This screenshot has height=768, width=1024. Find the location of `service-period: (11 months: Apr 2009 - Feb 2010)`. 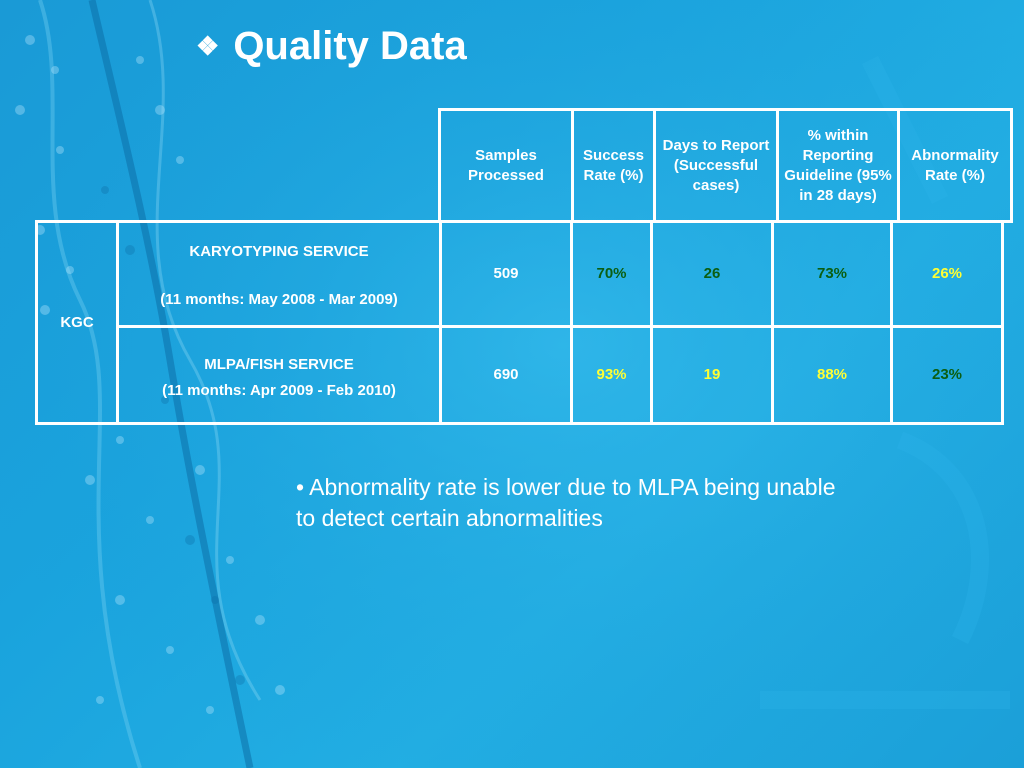

service-period: (11 months: Apr 2009 - Feb 2010) is located at coordinates (279, 390).